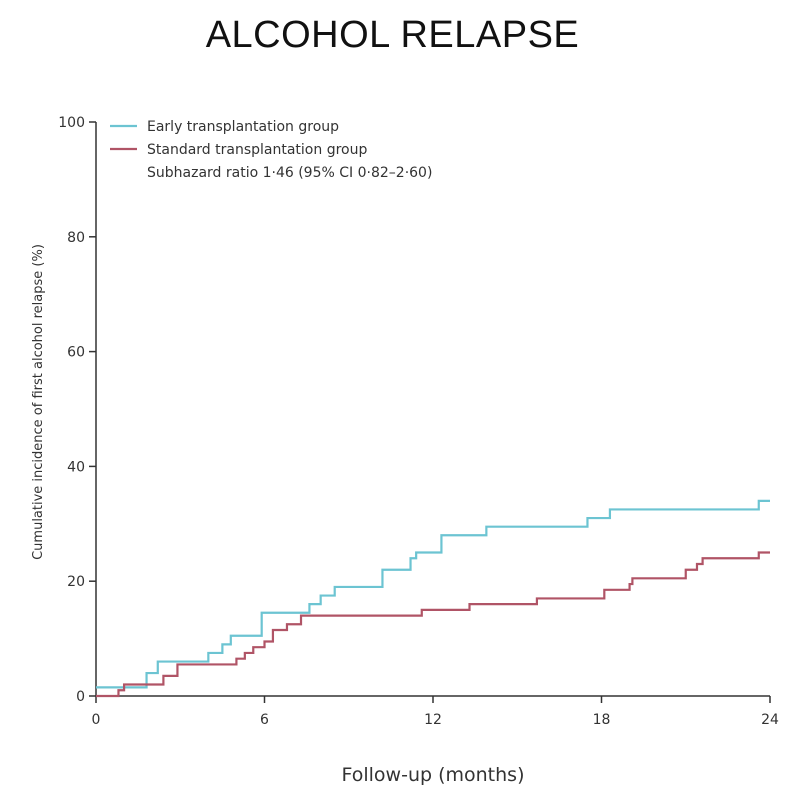 The height and width of the screenshot is (794, 785). I want to click on chart-title: ALCOHOL RELAPSE, so click(392, 35).